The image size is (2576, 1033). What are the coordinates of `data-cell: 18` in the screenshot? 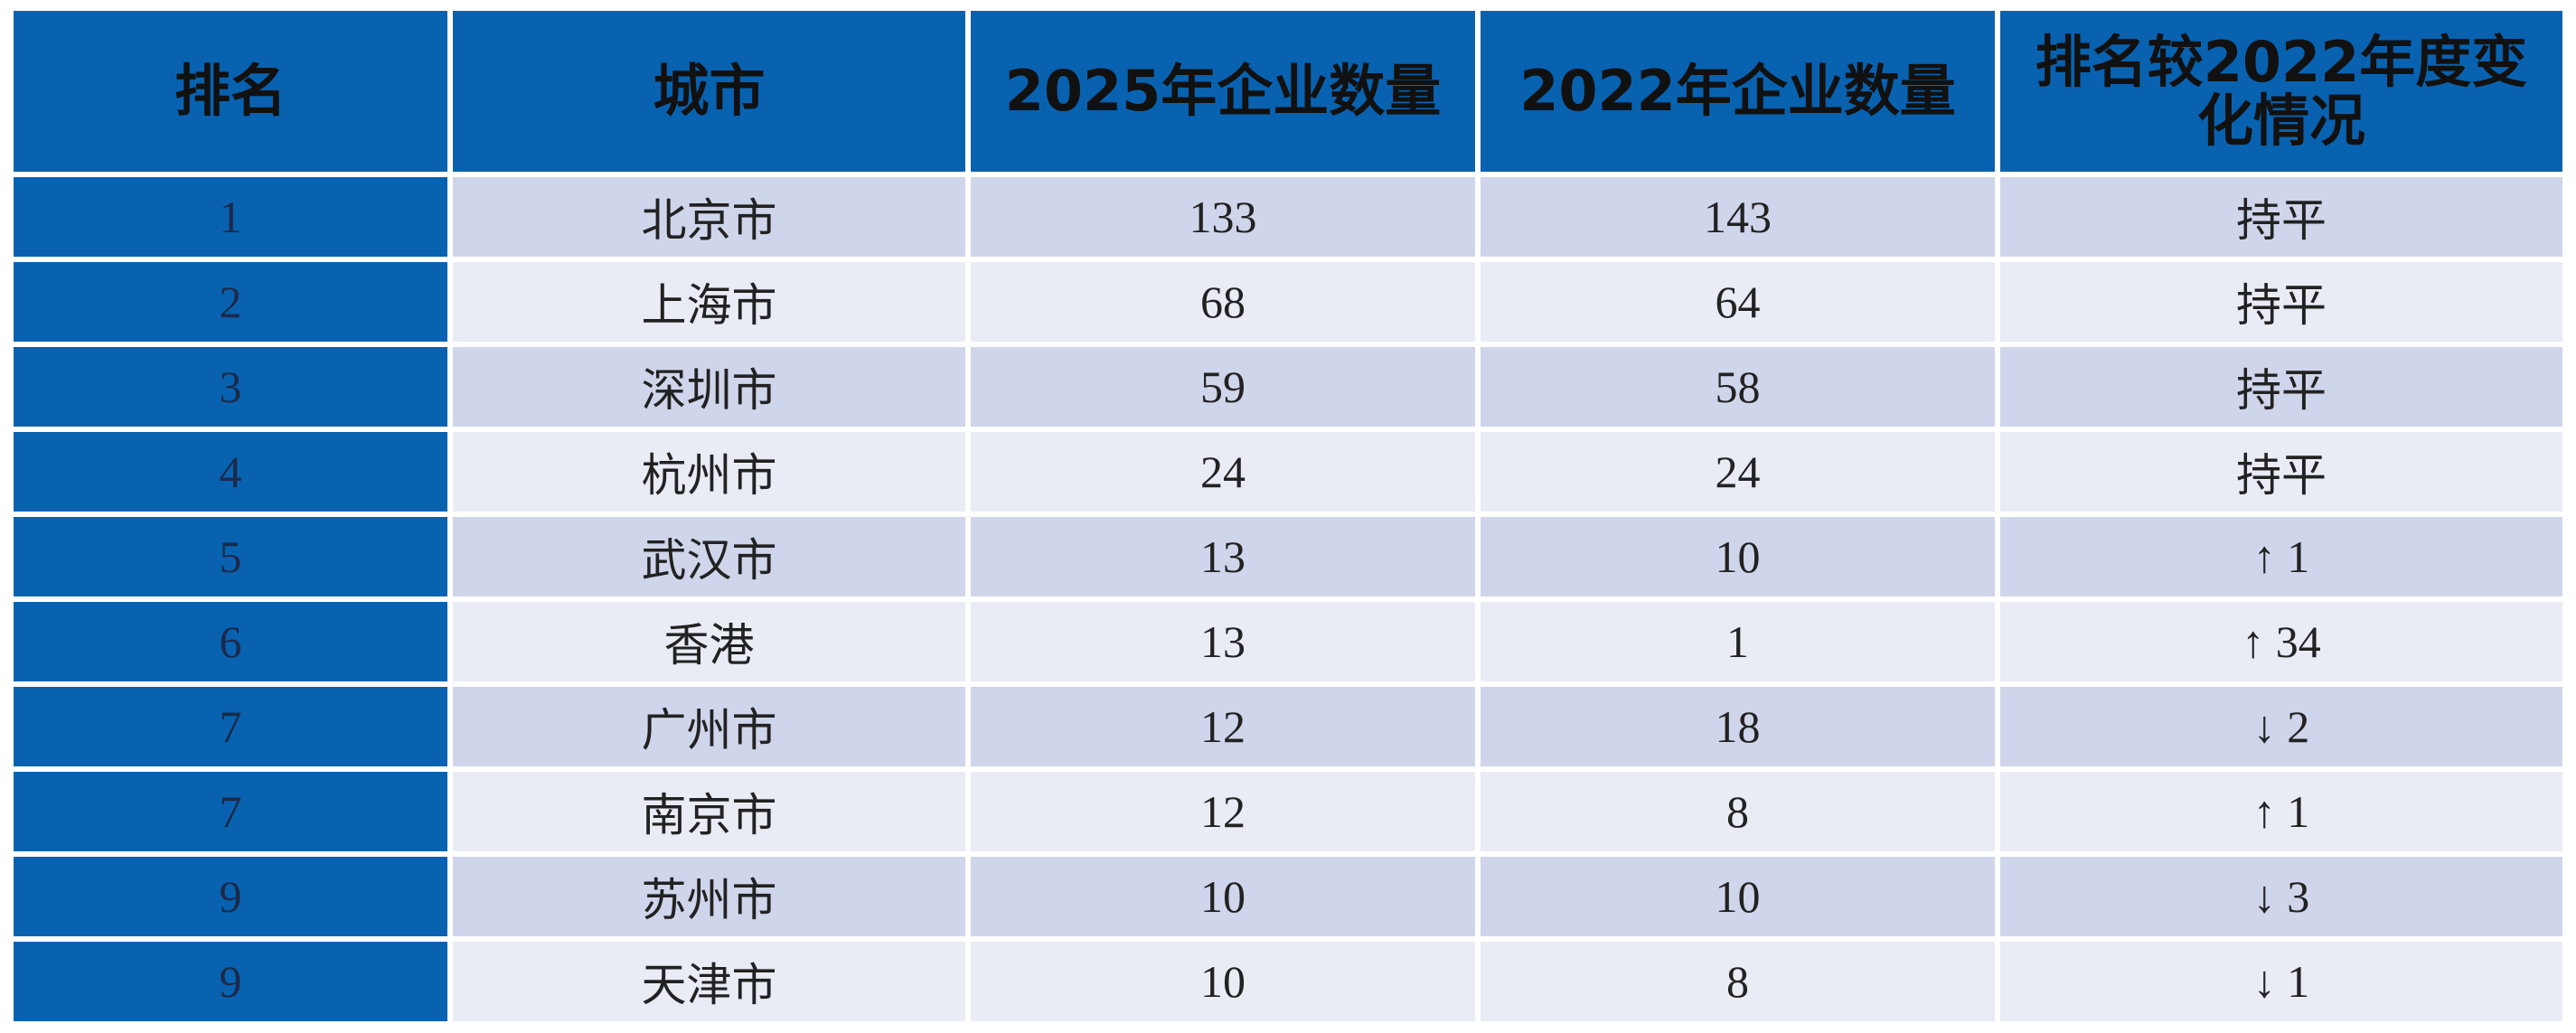 It's located at (1738, 726).